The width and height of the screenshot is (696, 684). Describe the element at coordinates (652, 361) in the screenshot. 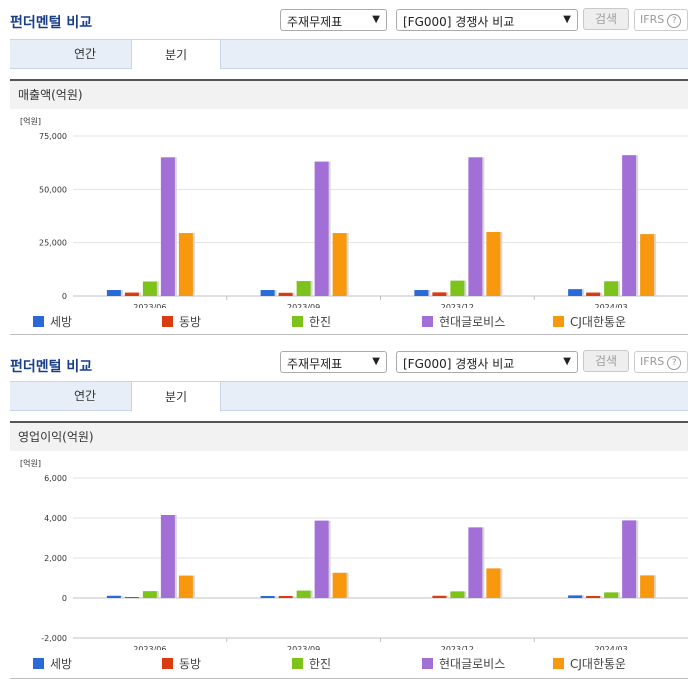

I see `ifrs-label: IFRS` at that location.